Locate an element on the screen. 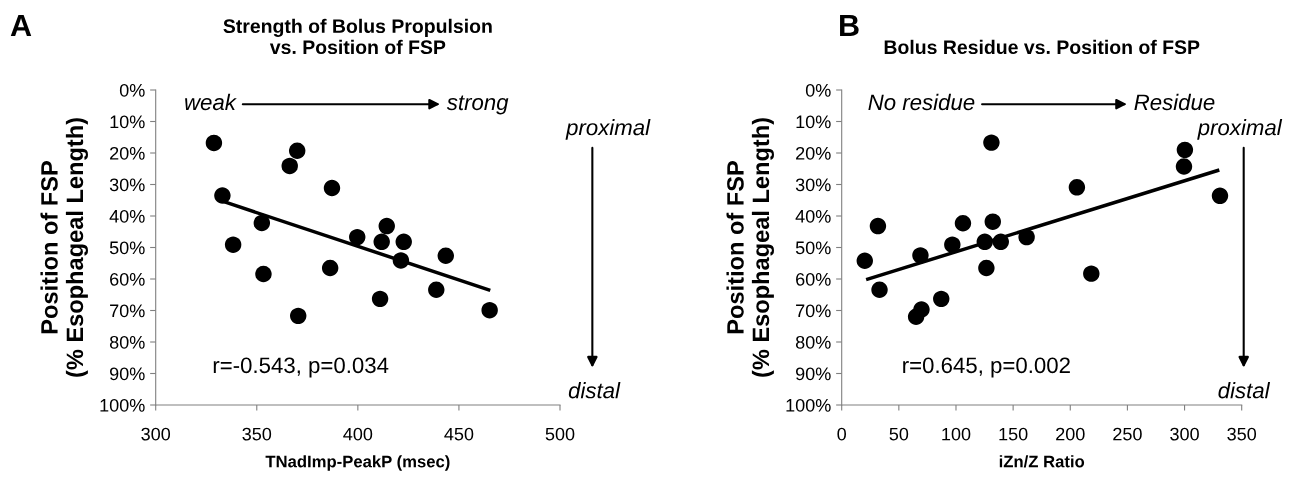 This screenshot has width=1307, height=485. text: distal is located at coordinates (594, 390).